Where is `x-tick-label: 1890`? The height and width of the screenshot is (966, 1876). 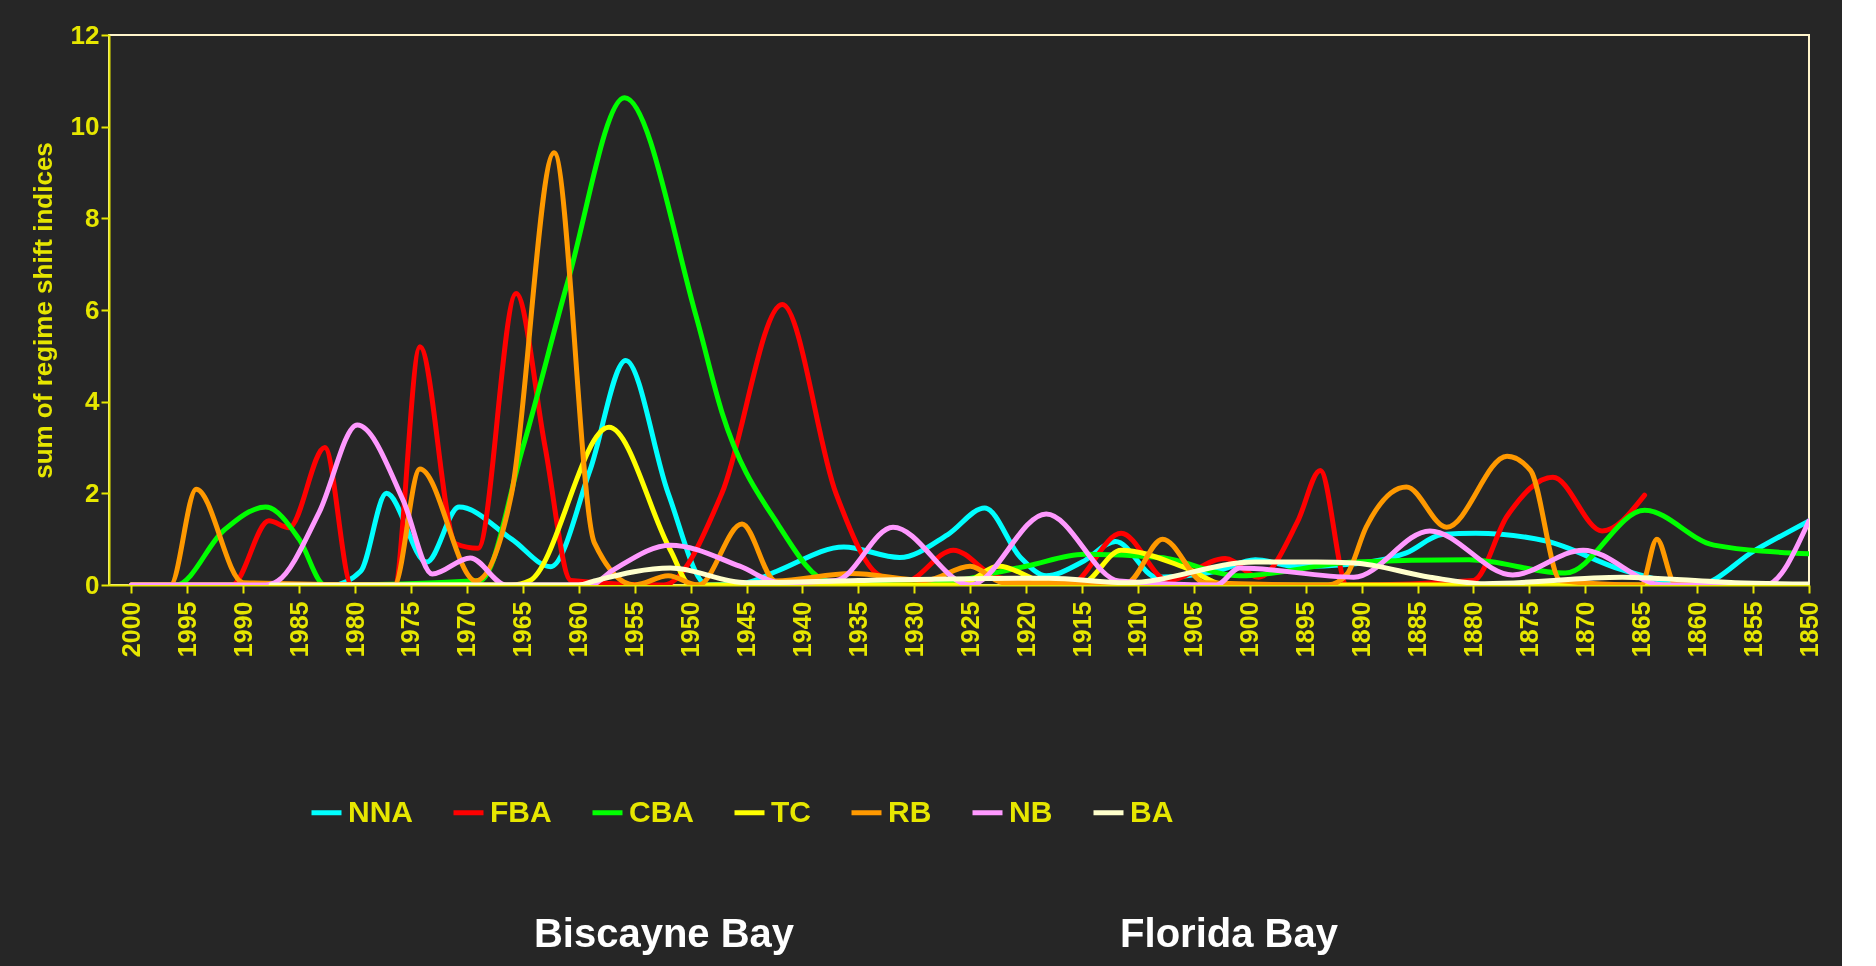
x-tick-label: 1890 is located at coordinates (1361, 629).